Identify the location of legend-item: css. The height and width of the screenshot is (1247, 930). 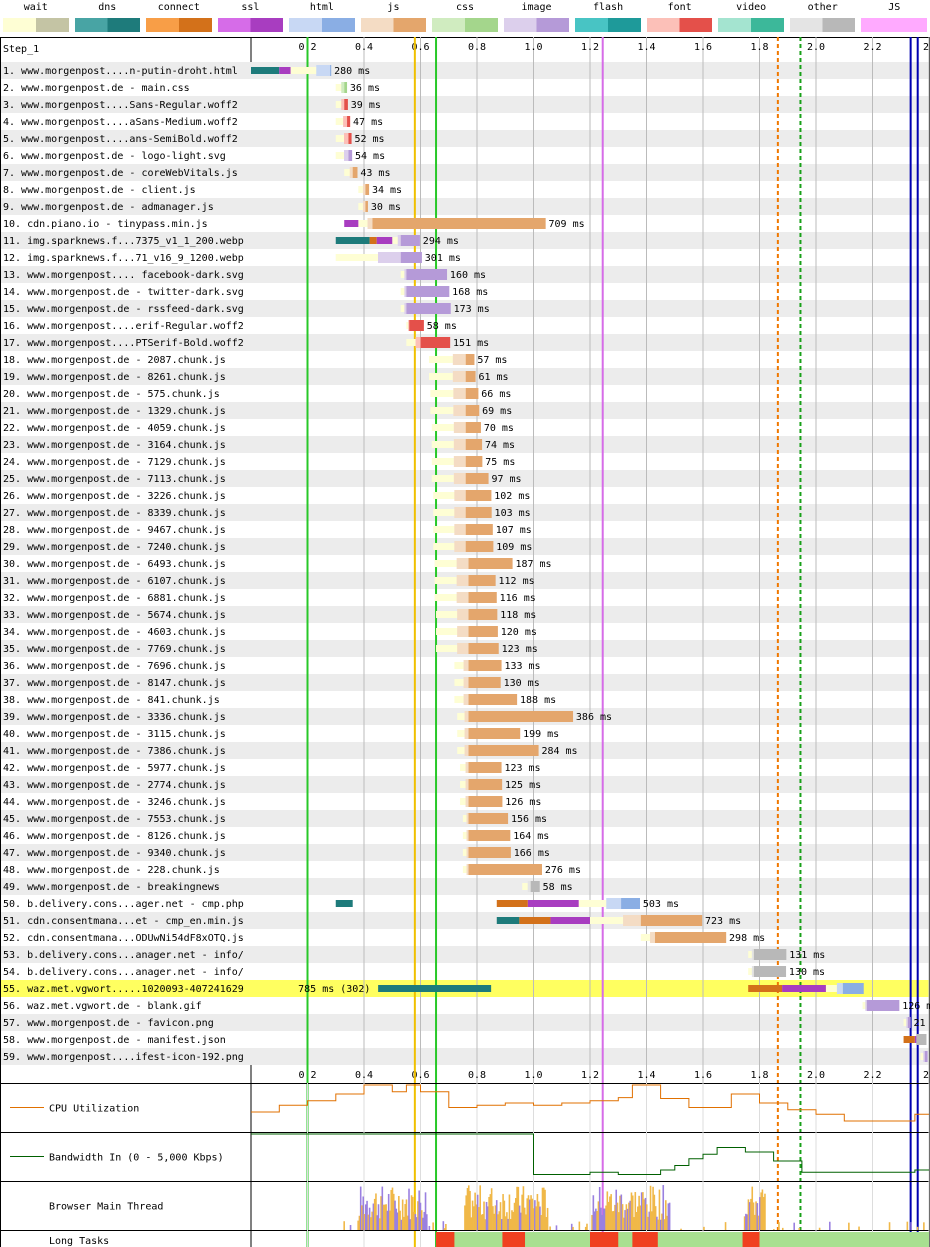
(465, 18).